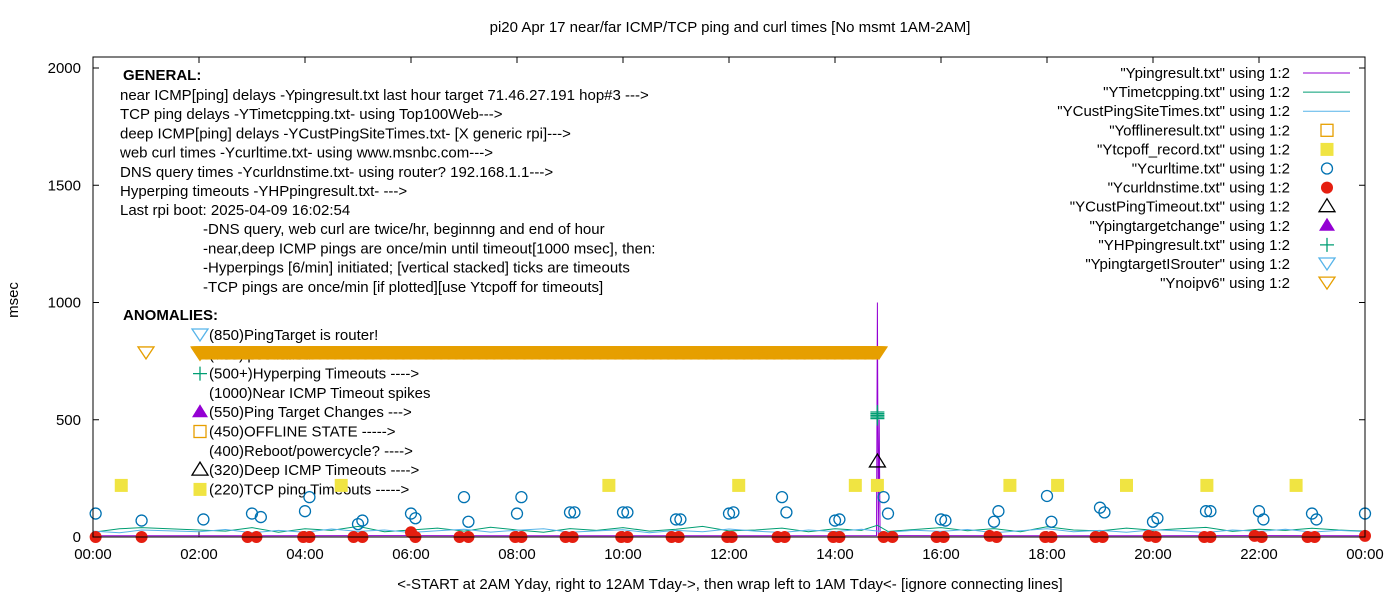 This screenshot has height=605, width=1400. Describe the element at coordinates (517, 554) in the screenshot. I see `x-tick-label: 08:00` at that location.